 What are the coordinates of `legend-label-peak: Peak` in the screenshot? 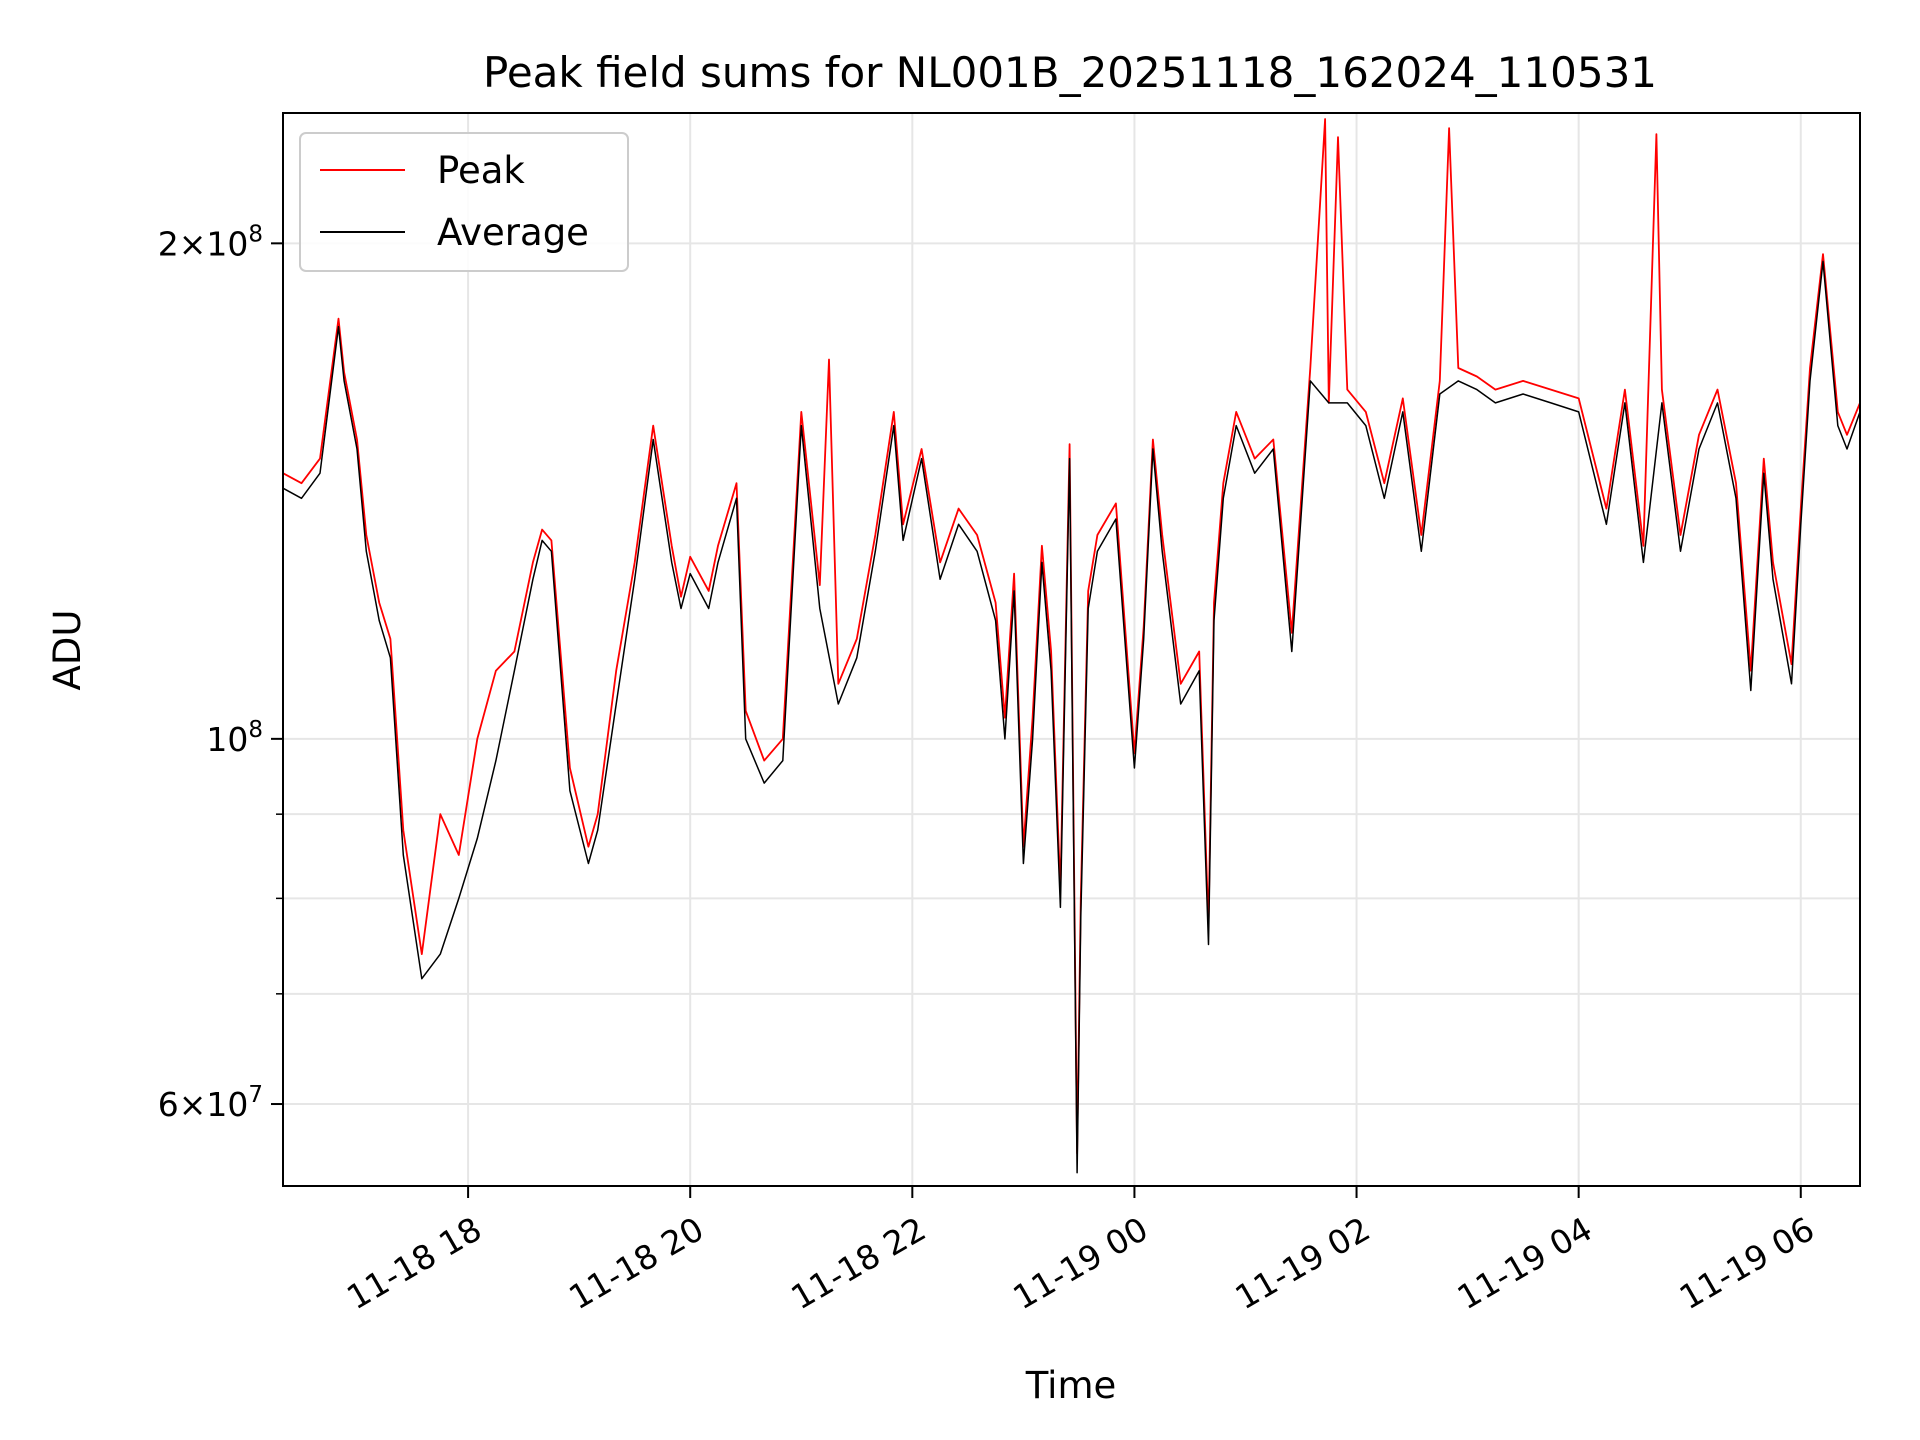 It's located at (481, 170).